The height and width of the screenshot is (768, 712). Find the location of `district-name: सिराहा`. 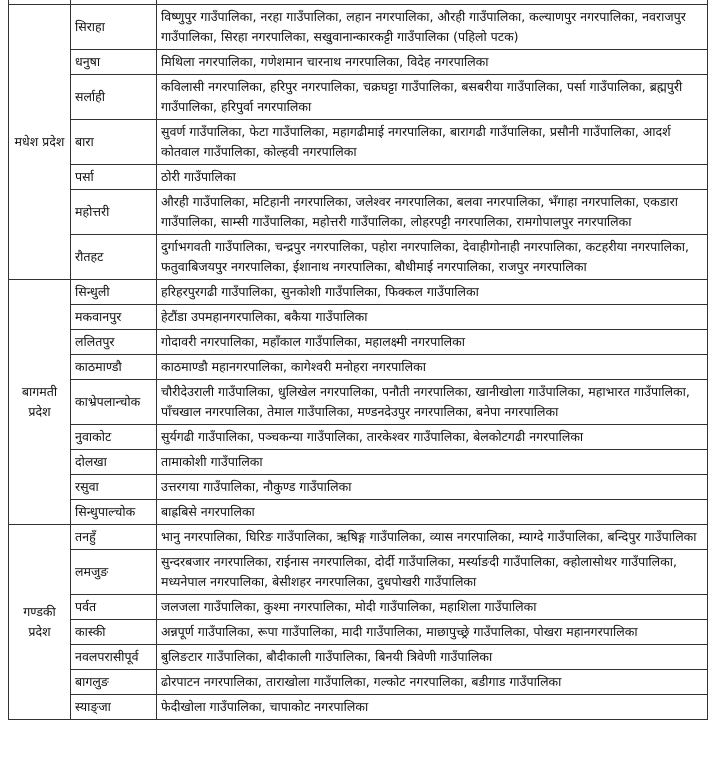

district-name: सिराहा is located at coordinates (113, 27).